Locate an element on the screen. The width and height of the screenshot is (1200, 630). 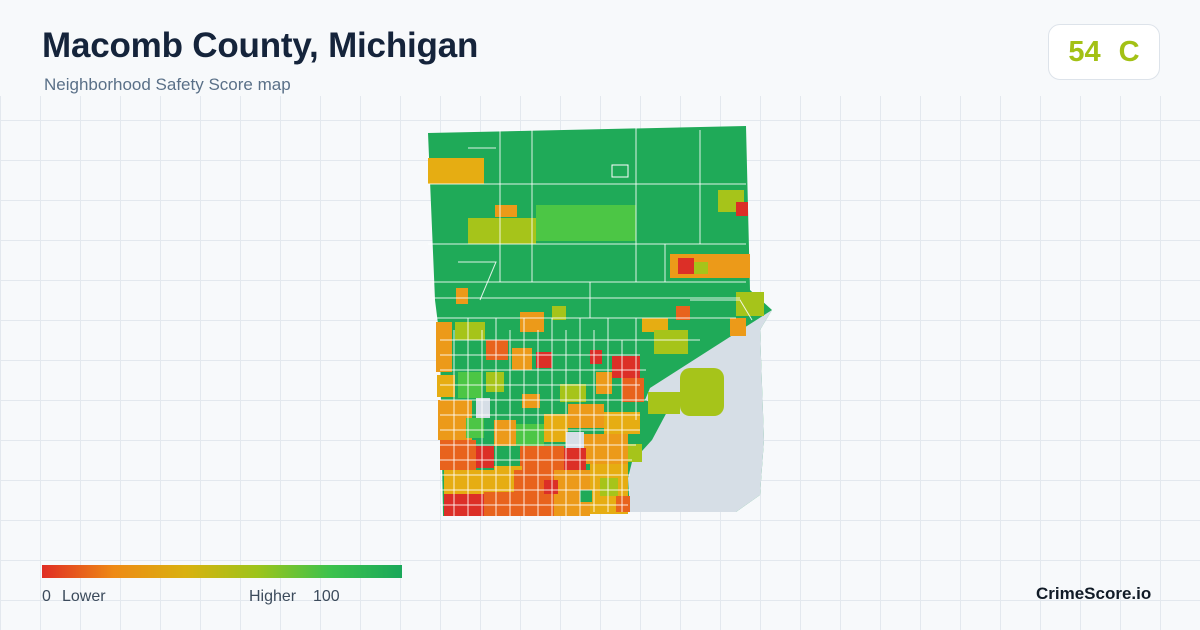
score-badge: 54 C is located at coordinates (1104, 52).